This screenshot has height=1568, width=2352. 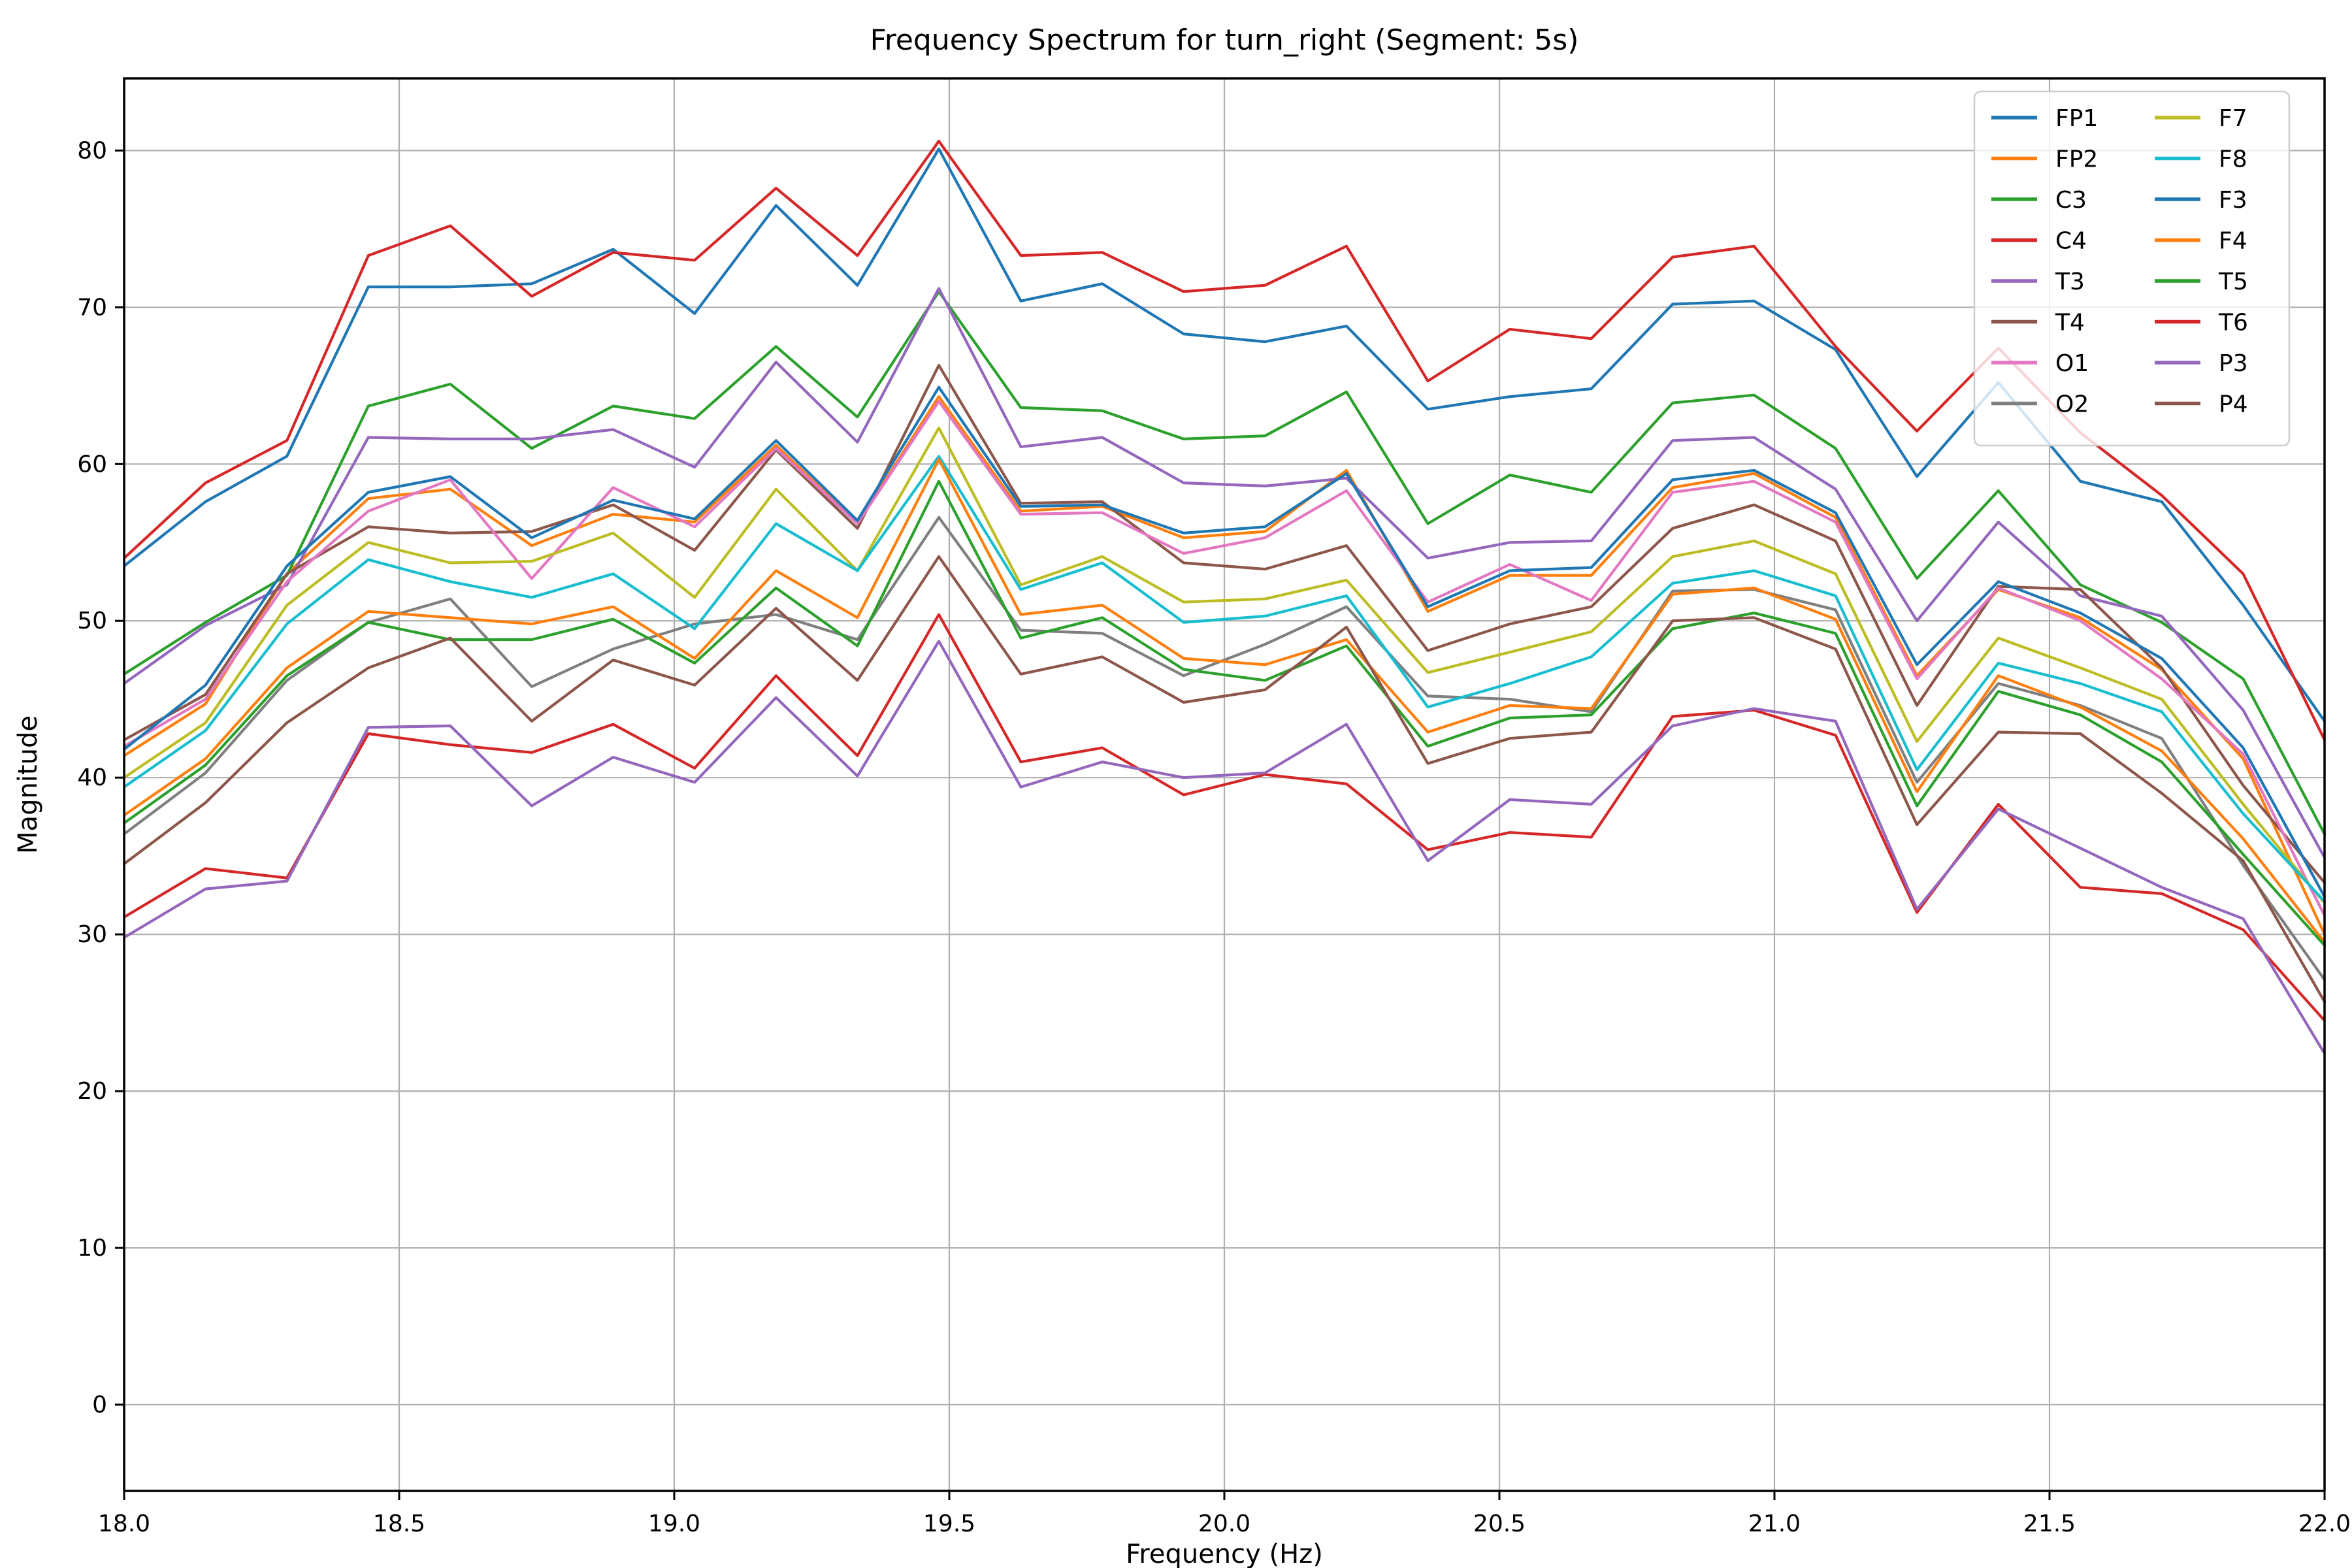 I want to click on y-tick-label: 10, so click(x=92, y=1248).